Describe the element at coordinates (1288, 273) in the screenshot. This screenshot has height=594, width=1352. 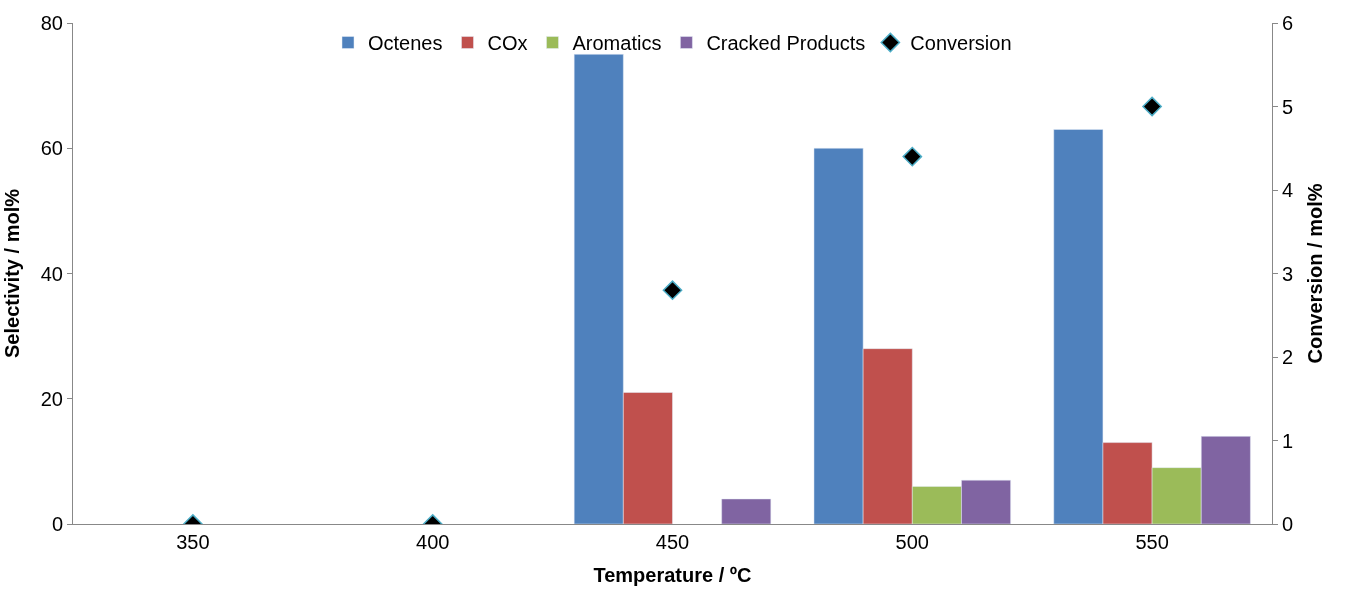
I see `y2-tick-label: 3` at that location.